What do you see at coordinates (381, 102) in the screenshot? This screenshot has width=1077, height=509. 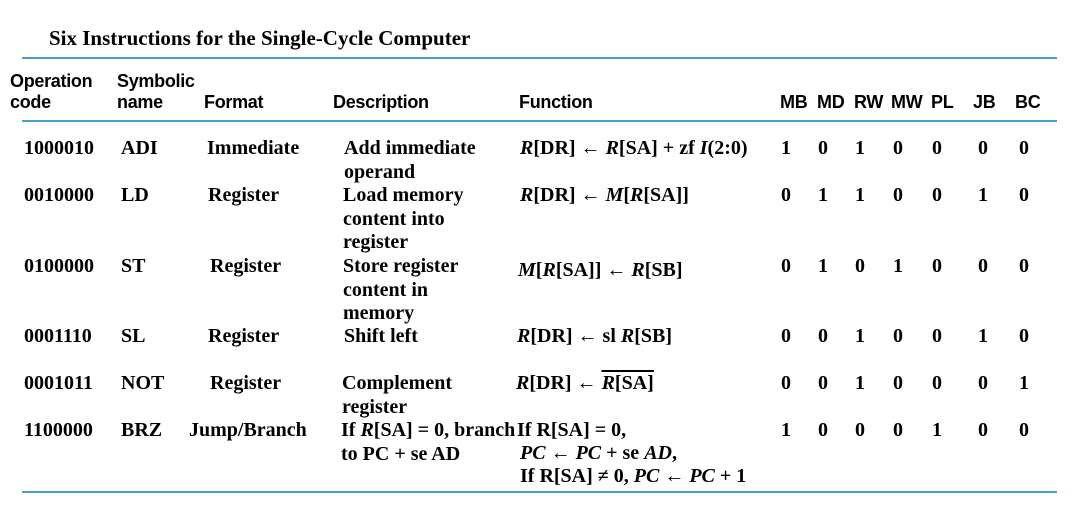 I see `header-description: Description` at bounding box center [381, 102].